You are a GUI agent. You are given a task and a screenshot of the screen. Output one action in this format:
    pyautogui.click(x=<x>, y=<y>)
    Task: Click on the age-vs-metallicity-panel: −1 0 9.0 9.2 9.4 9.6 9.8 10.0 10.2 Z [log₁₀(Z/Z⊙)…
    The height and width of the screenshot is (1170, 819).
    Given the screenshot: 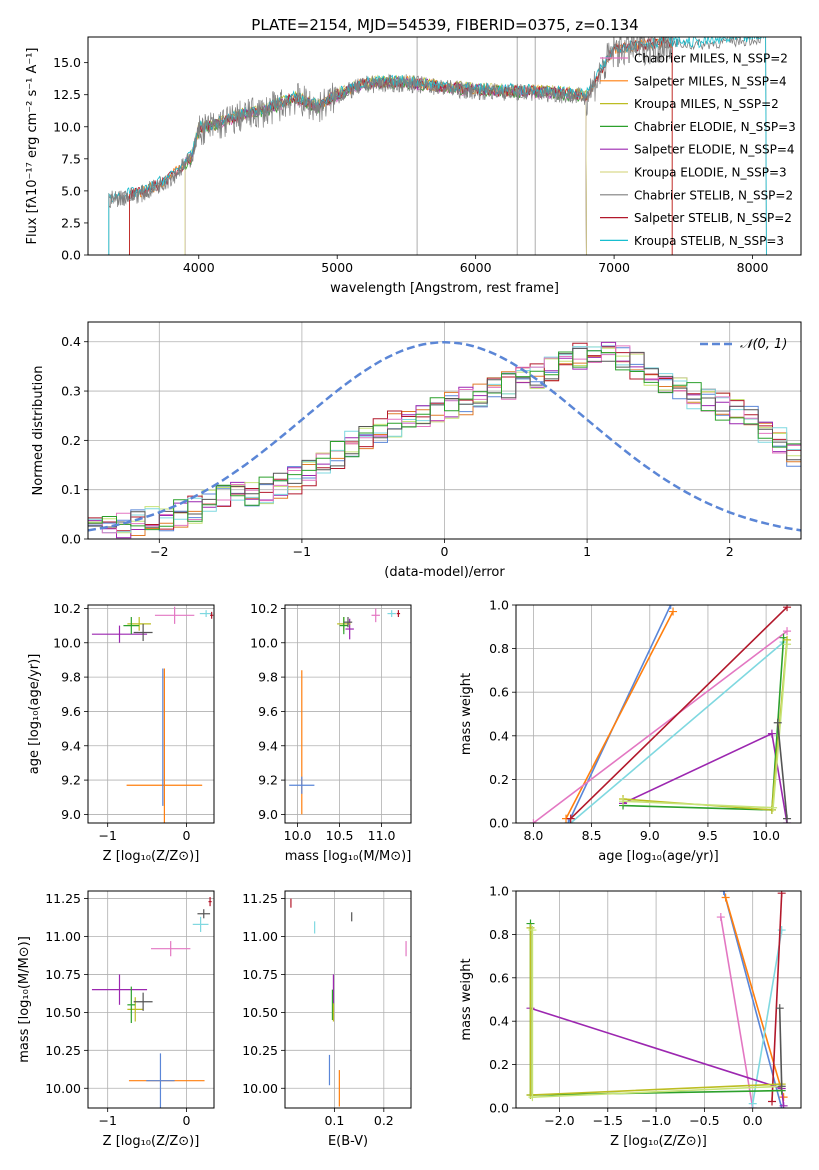 What is the action you would take?
    pyautogui.click(x=121, y=732)
    